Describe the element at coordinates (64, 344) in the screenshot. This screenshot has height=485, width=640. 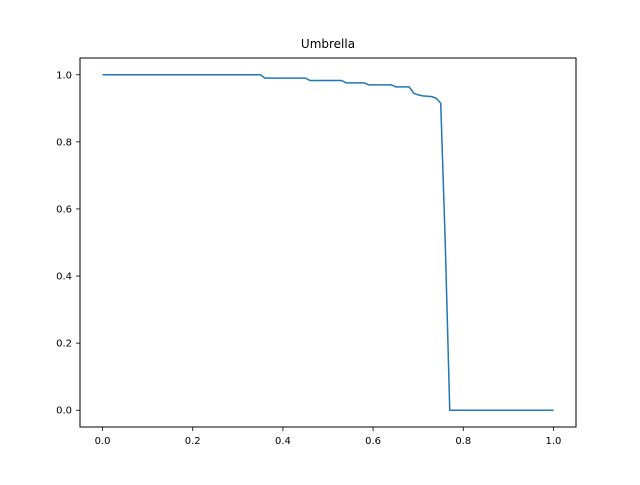
I see `y-tick-label: 0.2` at that location.